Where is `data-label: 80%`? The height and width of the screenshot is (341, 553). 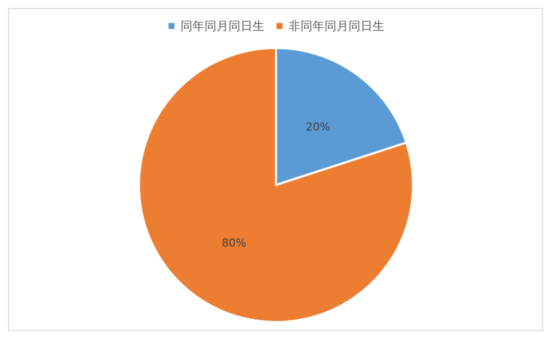 data-label: 80% is located at coordinates (234, 243).